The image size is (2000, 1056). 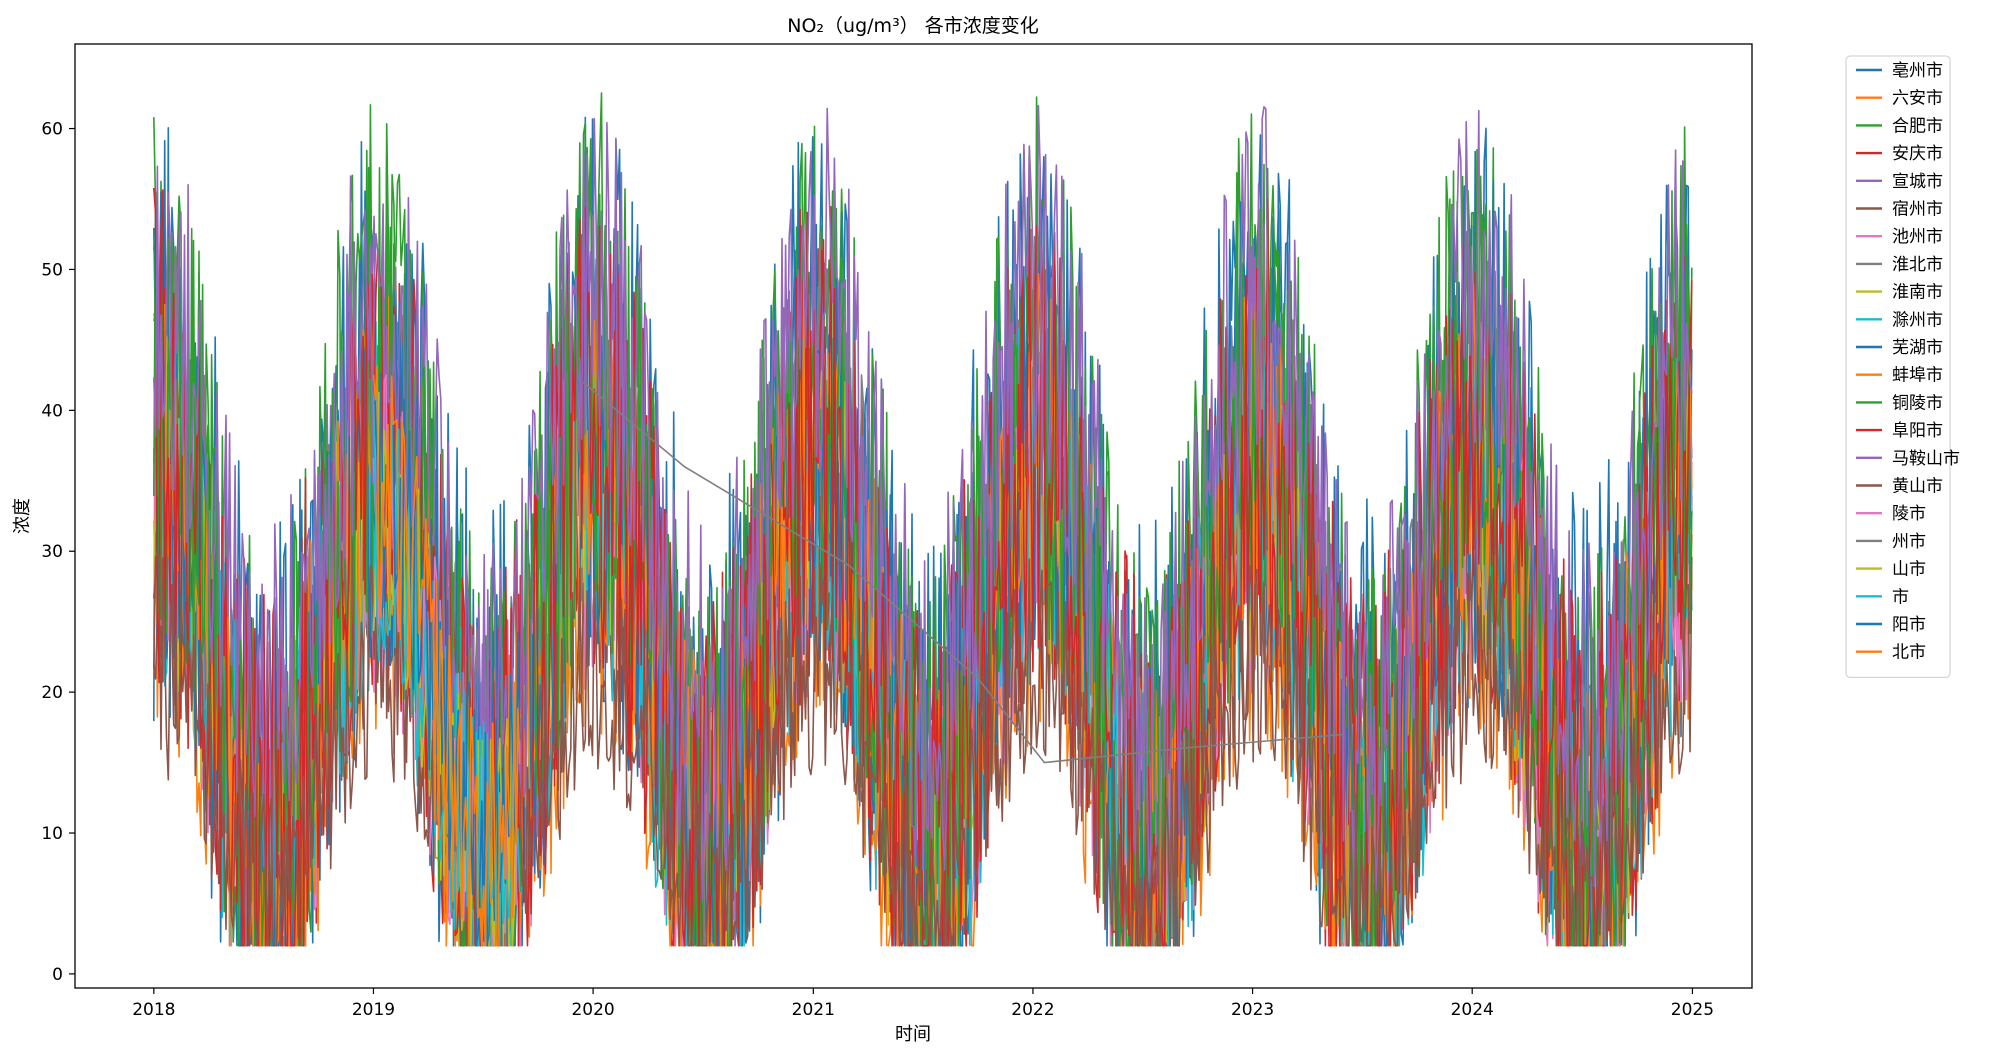 I want to click on y-tick-label: 60, so click(x=52, y=130).